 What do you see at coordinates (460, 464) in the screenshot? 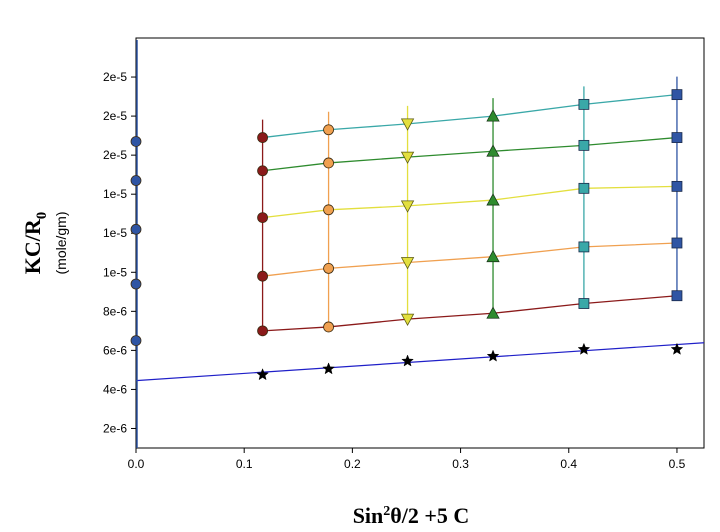
I see `x-tick-label: 0.3` at bounding box center [460, 464].